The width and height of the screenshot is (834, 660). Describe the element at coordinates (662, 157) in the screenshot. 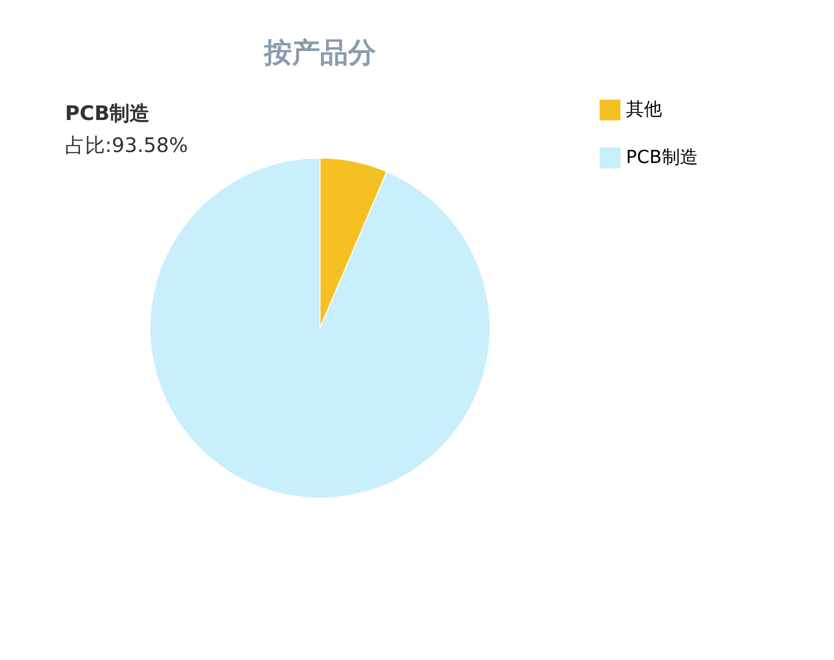

I see `legend-label: PCB制造` at that location.